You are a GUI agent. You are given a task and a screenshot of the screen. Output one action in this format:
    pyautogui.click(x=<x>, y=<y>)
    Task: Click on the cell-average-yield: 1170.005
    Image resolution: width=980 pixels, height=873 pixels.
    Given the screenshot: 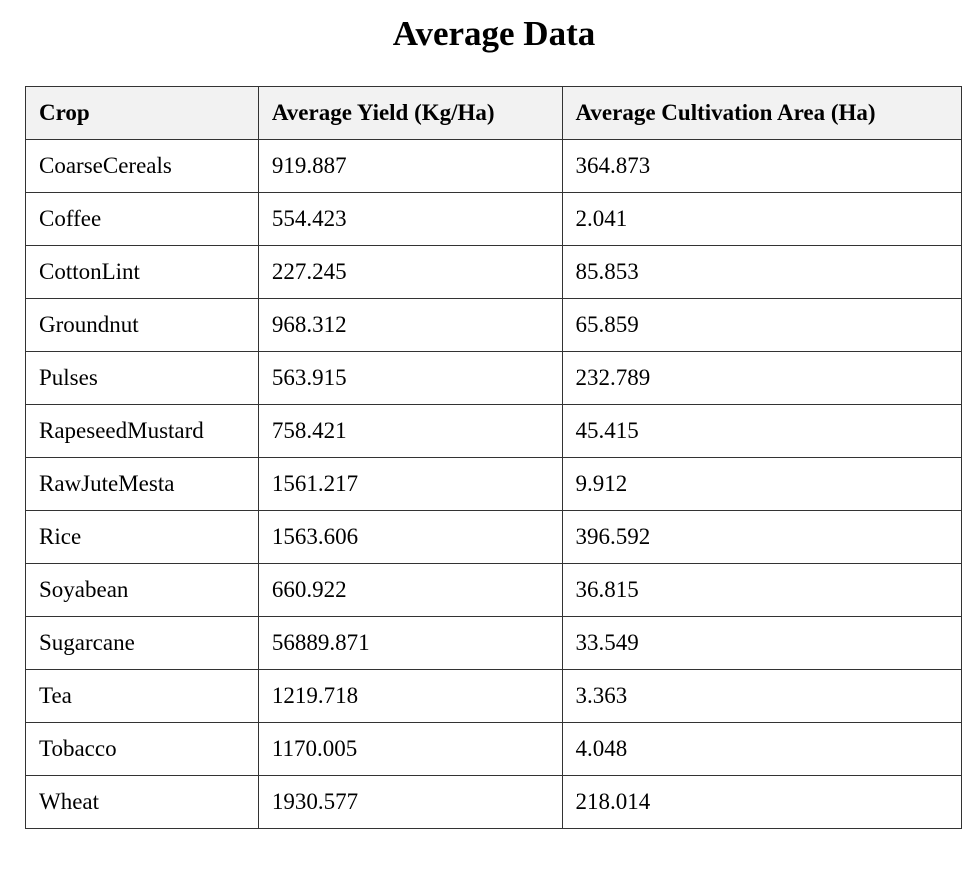 What is the action you would take?
    pyautogui.click(x=410, y=749)
    